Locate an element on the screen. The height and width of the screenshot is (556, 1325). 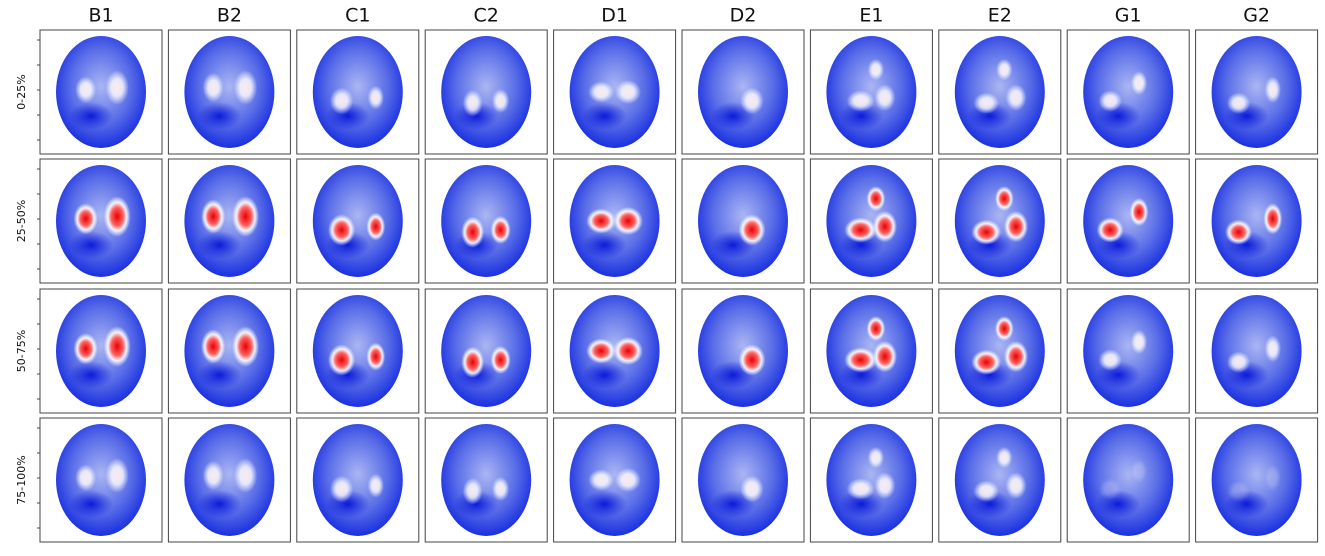
row-label: 25-50% is located at coordinates (21, 221).